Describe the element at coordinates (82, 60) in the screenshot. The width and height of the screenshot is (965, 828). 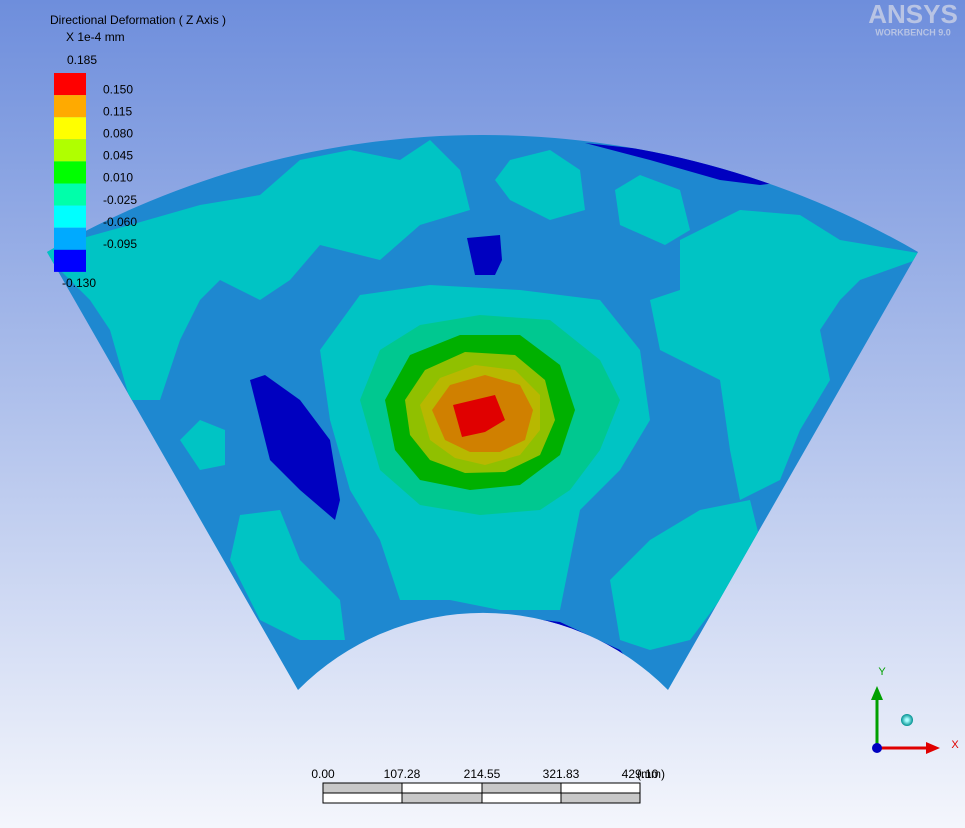
I see `legend-label: 0.185` at that location.